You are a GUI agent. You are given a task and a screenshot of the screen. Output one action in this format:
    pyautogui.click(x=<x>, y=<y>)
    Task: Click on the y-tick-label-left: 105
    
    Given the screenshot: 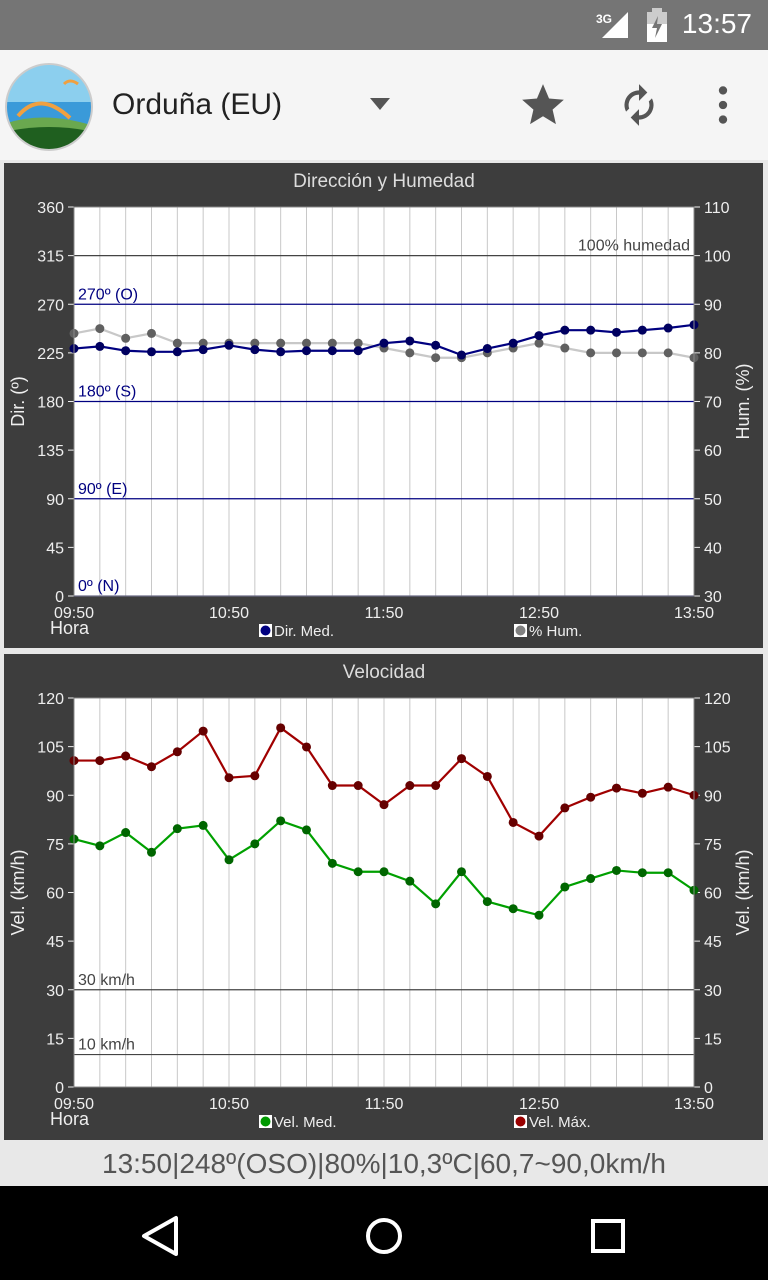 What is the action you would take?
    pyautogui.click(x=50, y=748)
    